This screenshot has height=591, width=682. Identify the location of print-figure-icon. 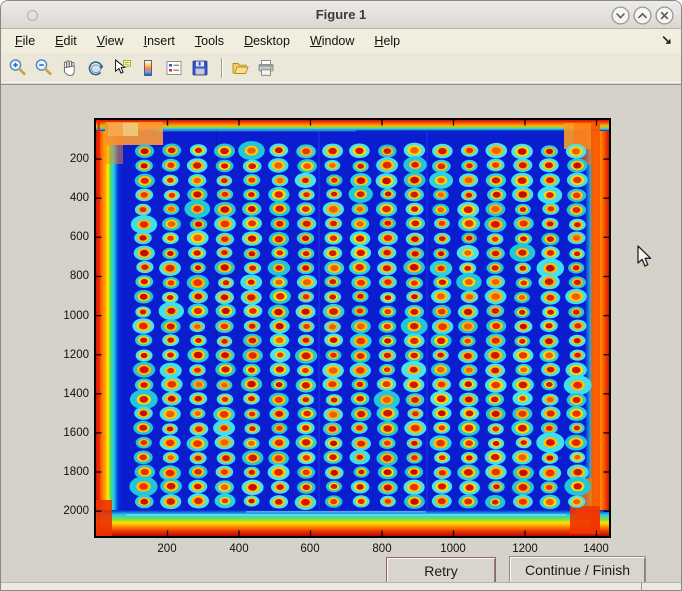
(266, 67).